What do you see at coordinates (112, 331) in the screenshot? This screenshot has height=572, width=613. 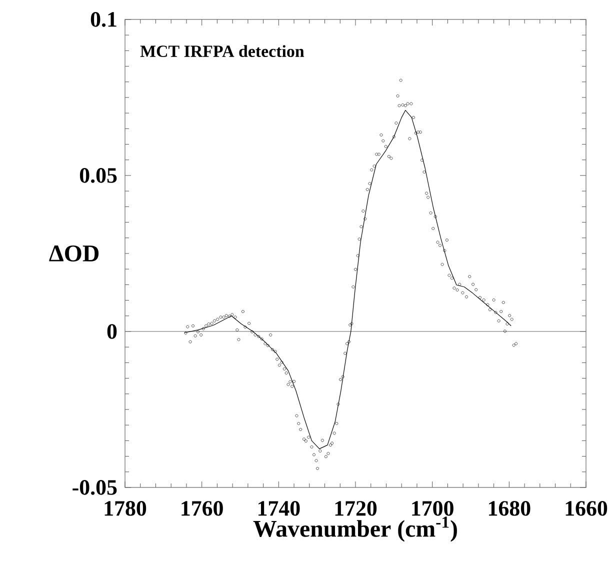 I see `y-tick-label: 0` at bounding box center [112, 331].